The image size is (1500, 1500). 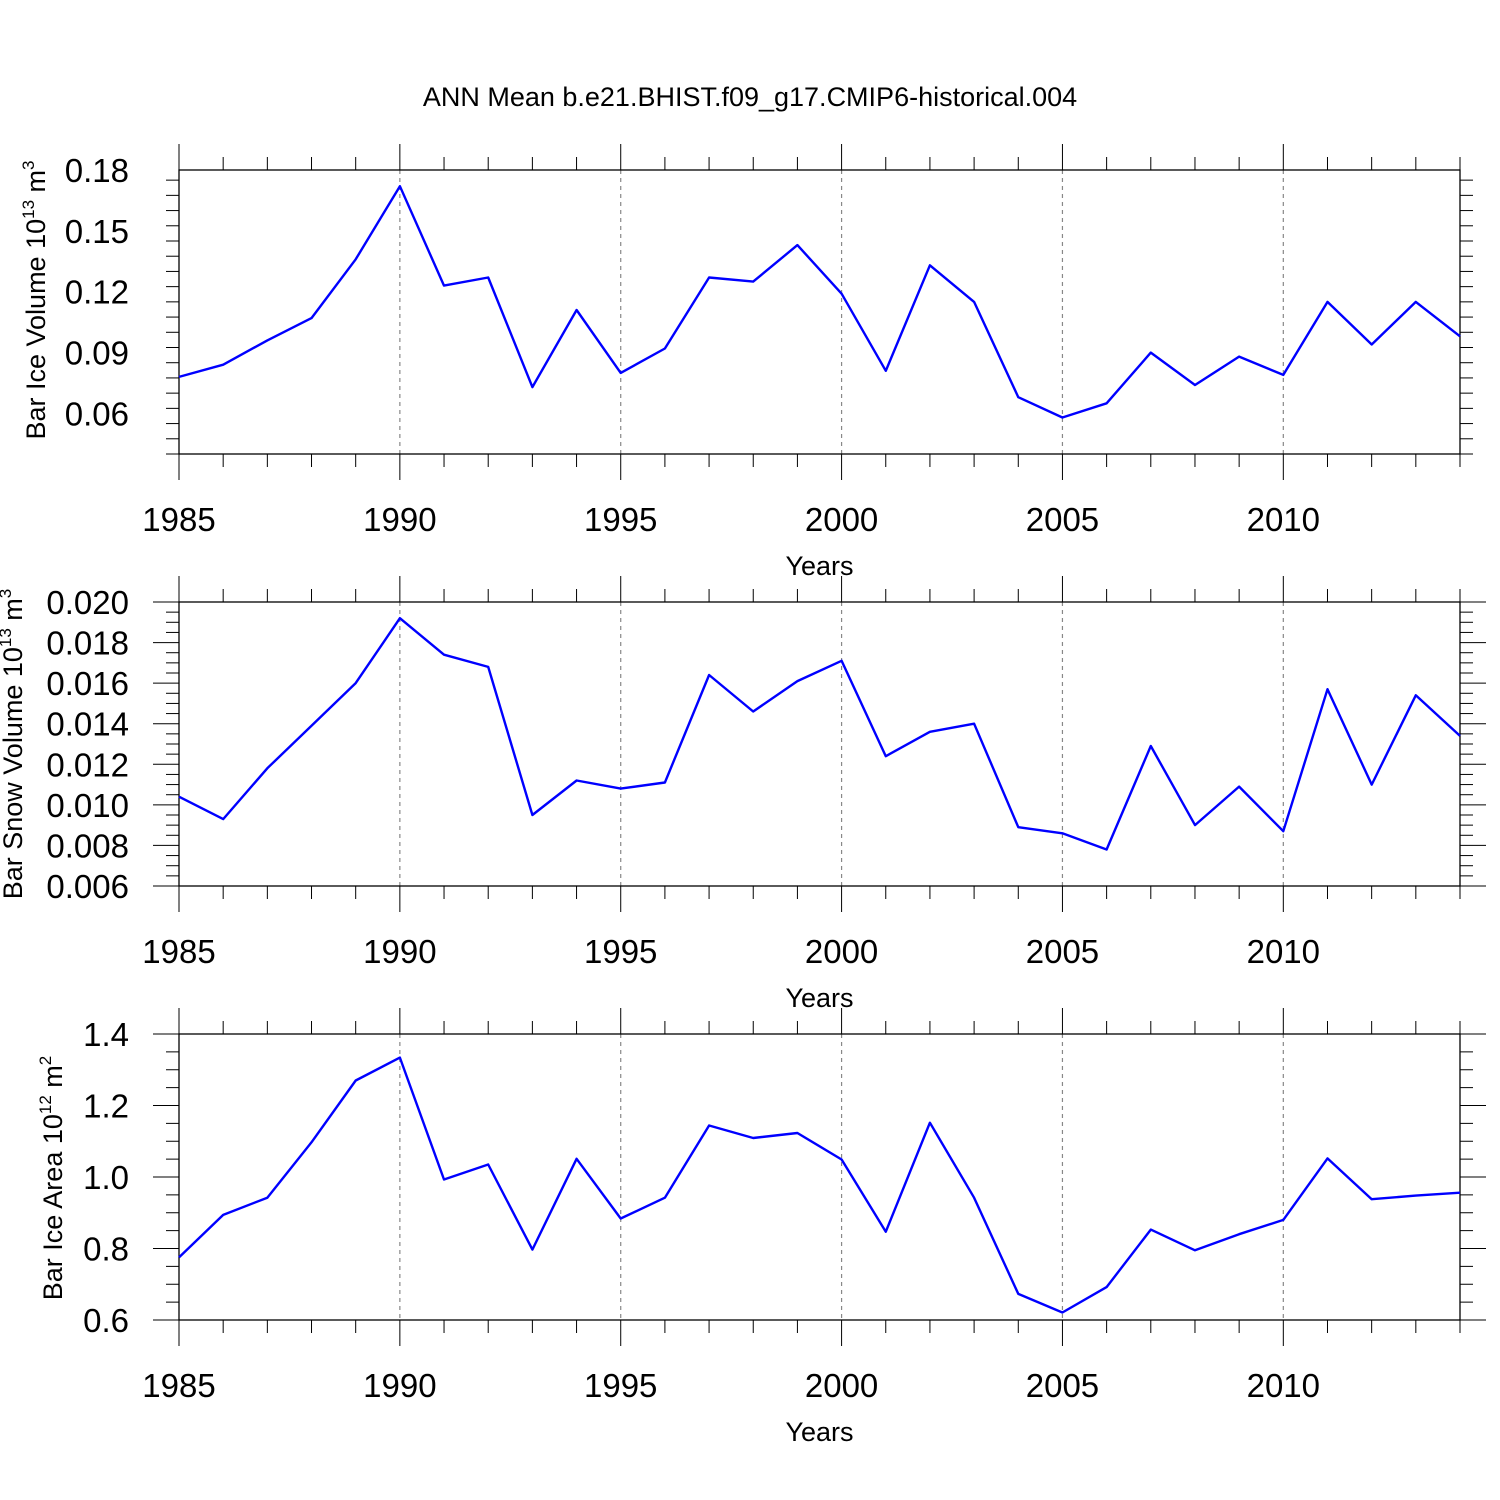 What do you see at coordinates (87, 805) in the screenshot?
I see `y-tick-label: 0.010` at bounding box center [87, 805].